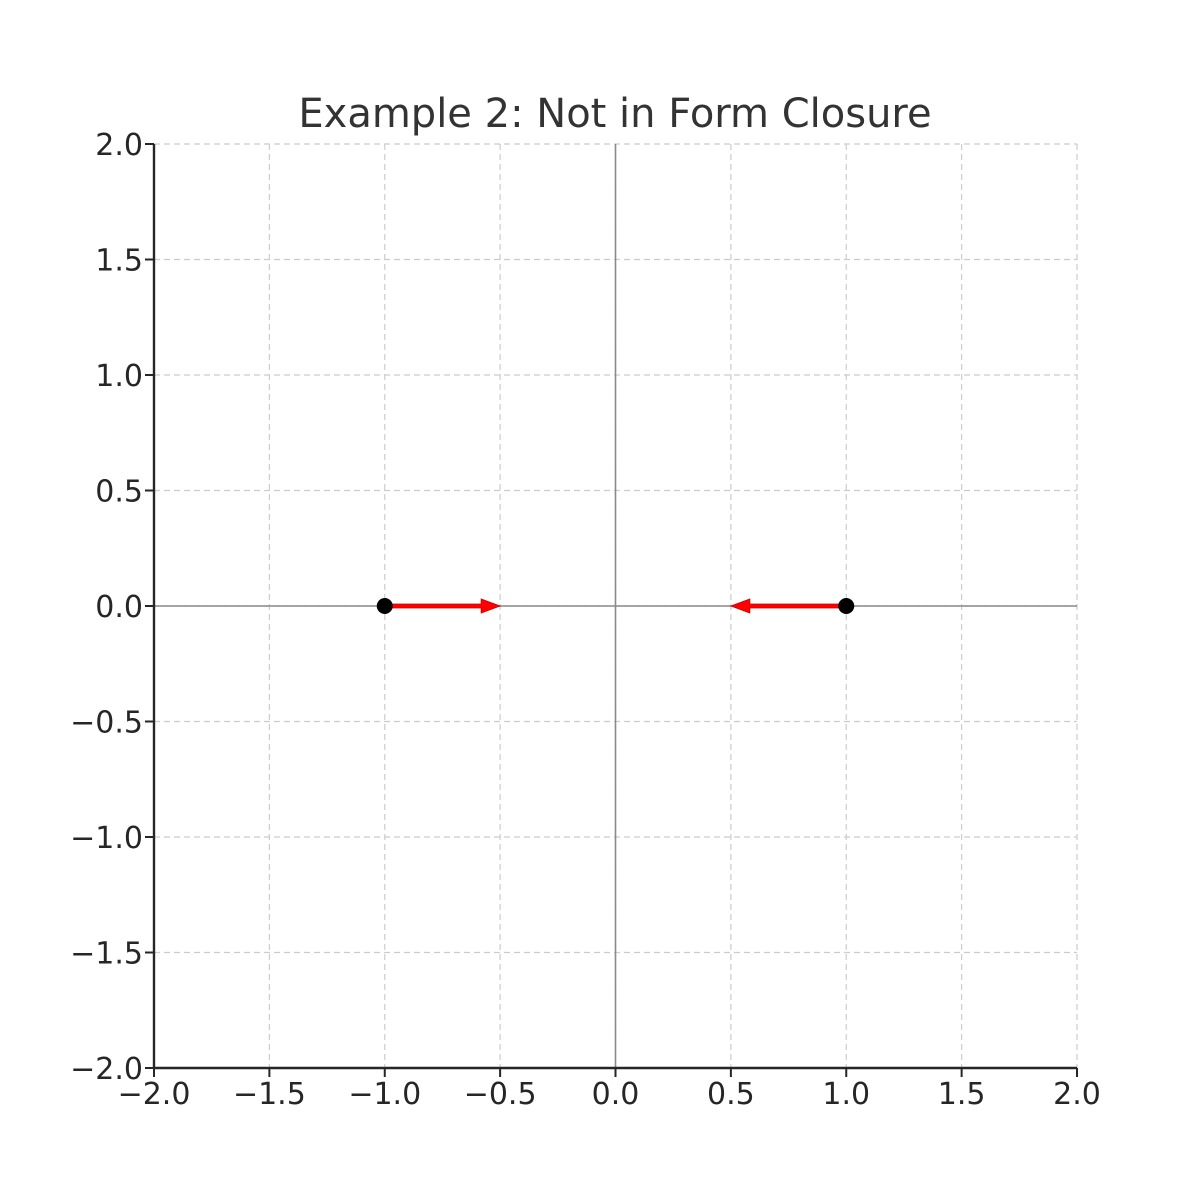  I want to click on y-tick-label-7: 1.5, so click(119, 261).